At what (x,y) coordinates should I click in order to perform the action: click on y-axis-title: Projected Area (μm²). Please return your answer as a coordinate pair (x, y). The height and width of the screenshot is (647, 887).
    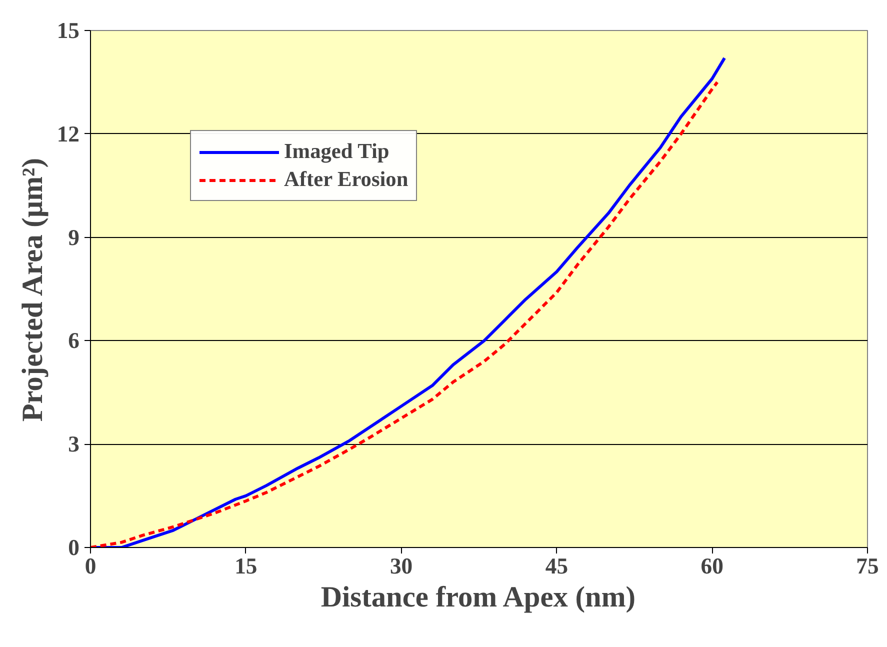
    Looking at the image, I should click on (32, 290).